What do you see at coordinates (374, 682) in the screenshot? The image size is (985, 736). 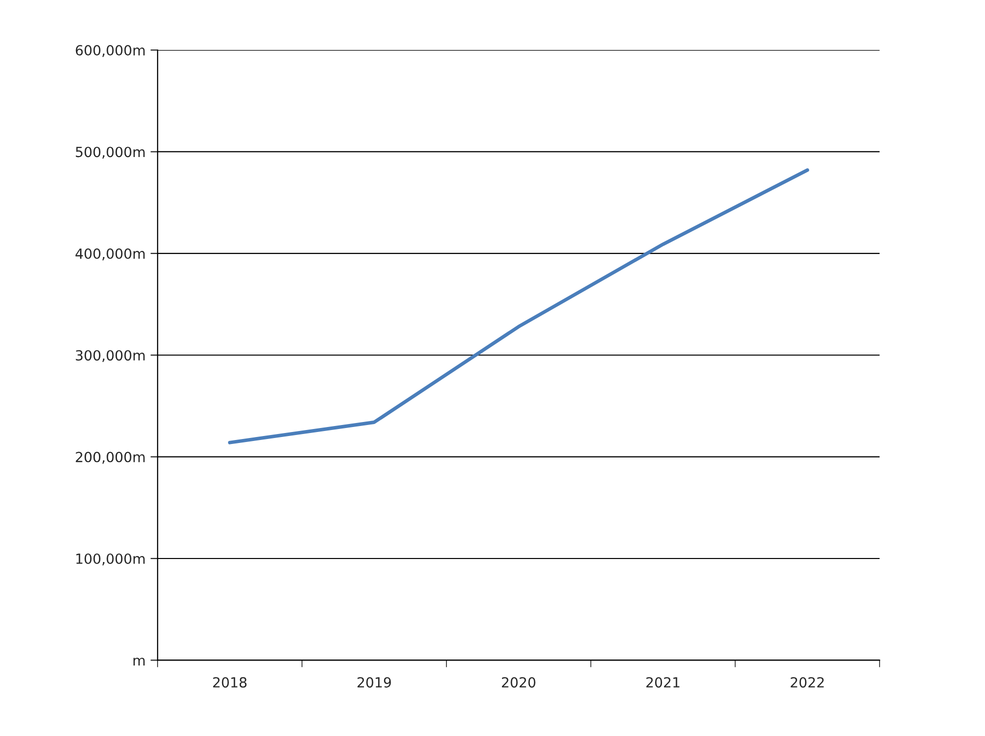 I see `x-tick-label: 2019` at bounding box center [374, 682].